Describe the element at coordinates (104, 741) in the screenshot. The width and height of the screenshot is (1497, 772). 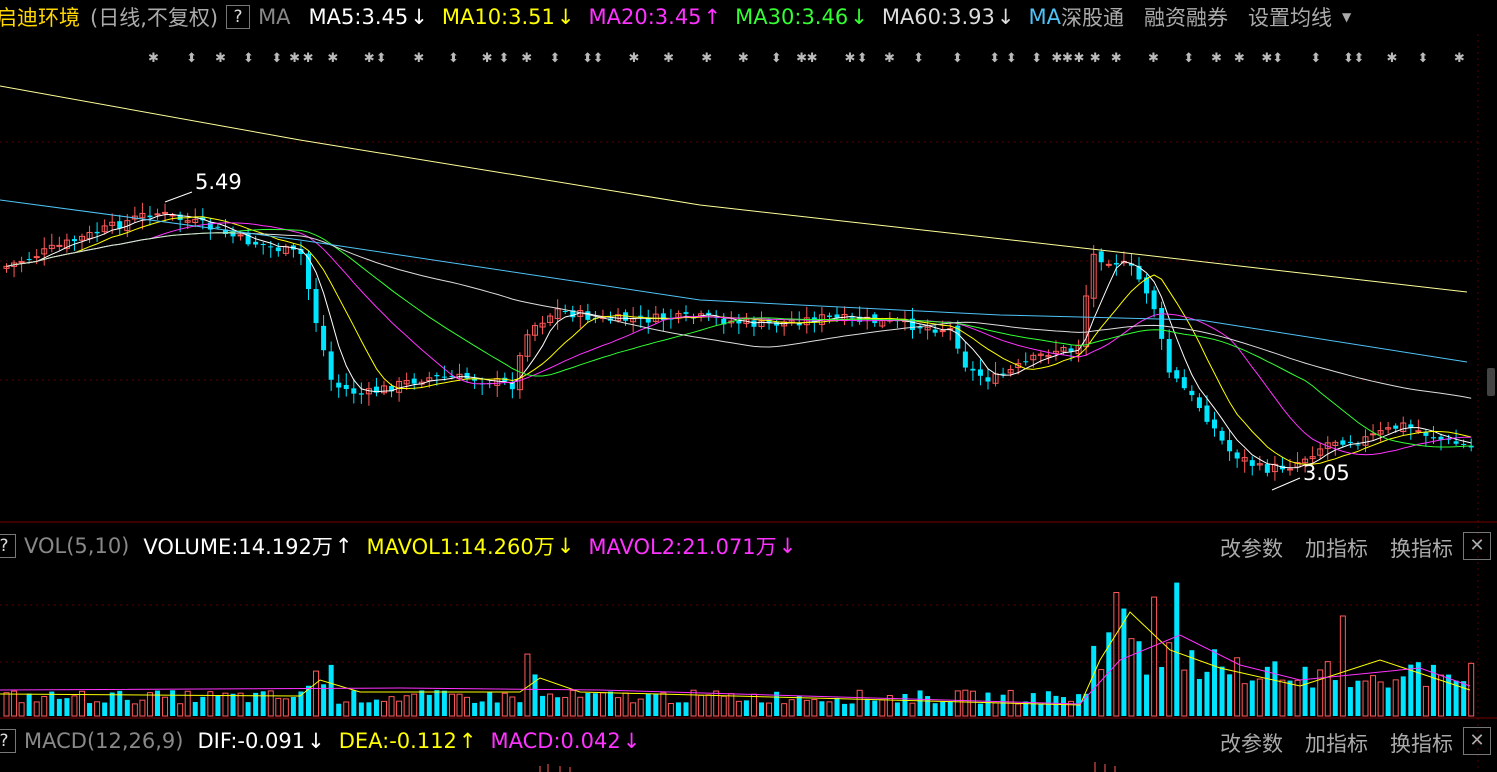
I see `macd-title: MACD(12,26,9)` at that location.